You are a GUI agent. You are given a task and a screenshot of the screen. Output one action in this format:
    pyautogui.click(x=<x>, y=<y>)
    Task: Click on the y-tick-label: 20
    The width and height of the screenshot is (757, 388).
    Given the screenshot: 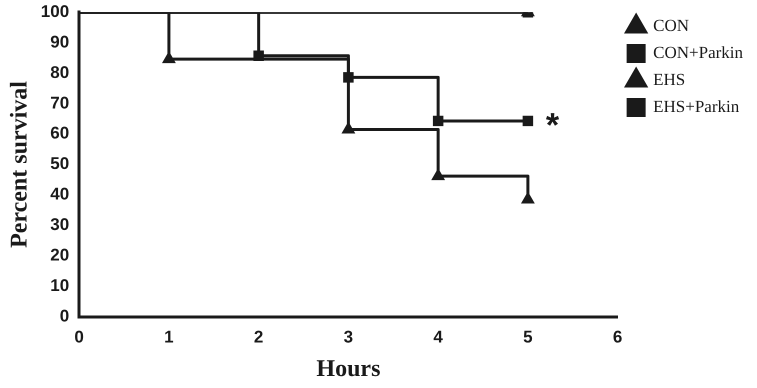 What is the action you would take?
    pyautogui.click(x=60, y=255)
    